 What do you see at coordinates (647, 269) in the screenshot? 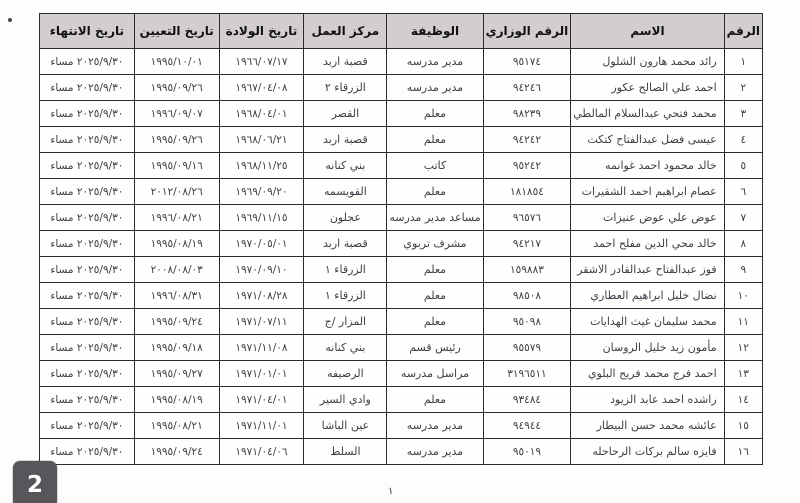
I see `cell-name: فوز عبدالفتاح عبدالقادر الاشقر` at bounding box center [647, 269].